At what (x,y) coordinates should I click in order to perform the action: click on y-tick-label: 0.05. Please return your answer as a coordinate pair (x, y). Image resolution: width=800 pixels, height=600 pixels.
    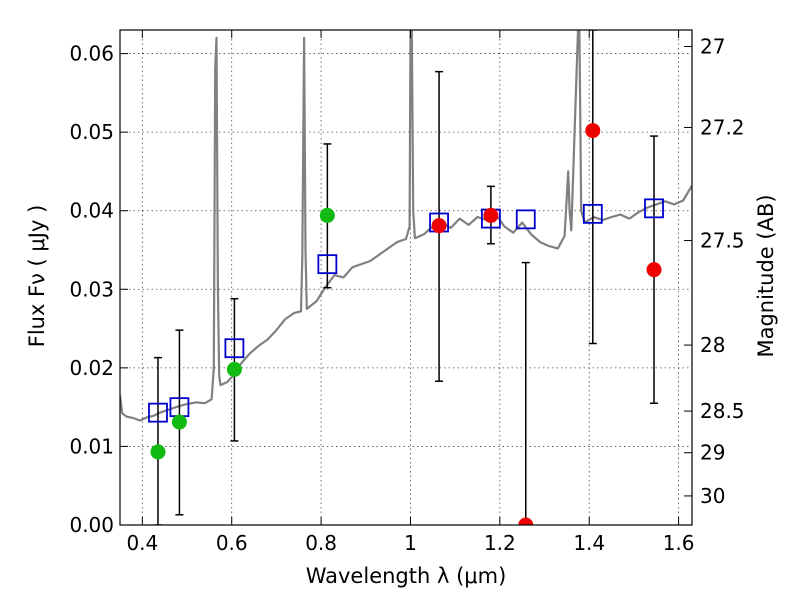
    Looking at the image, I should click on (91, 132).